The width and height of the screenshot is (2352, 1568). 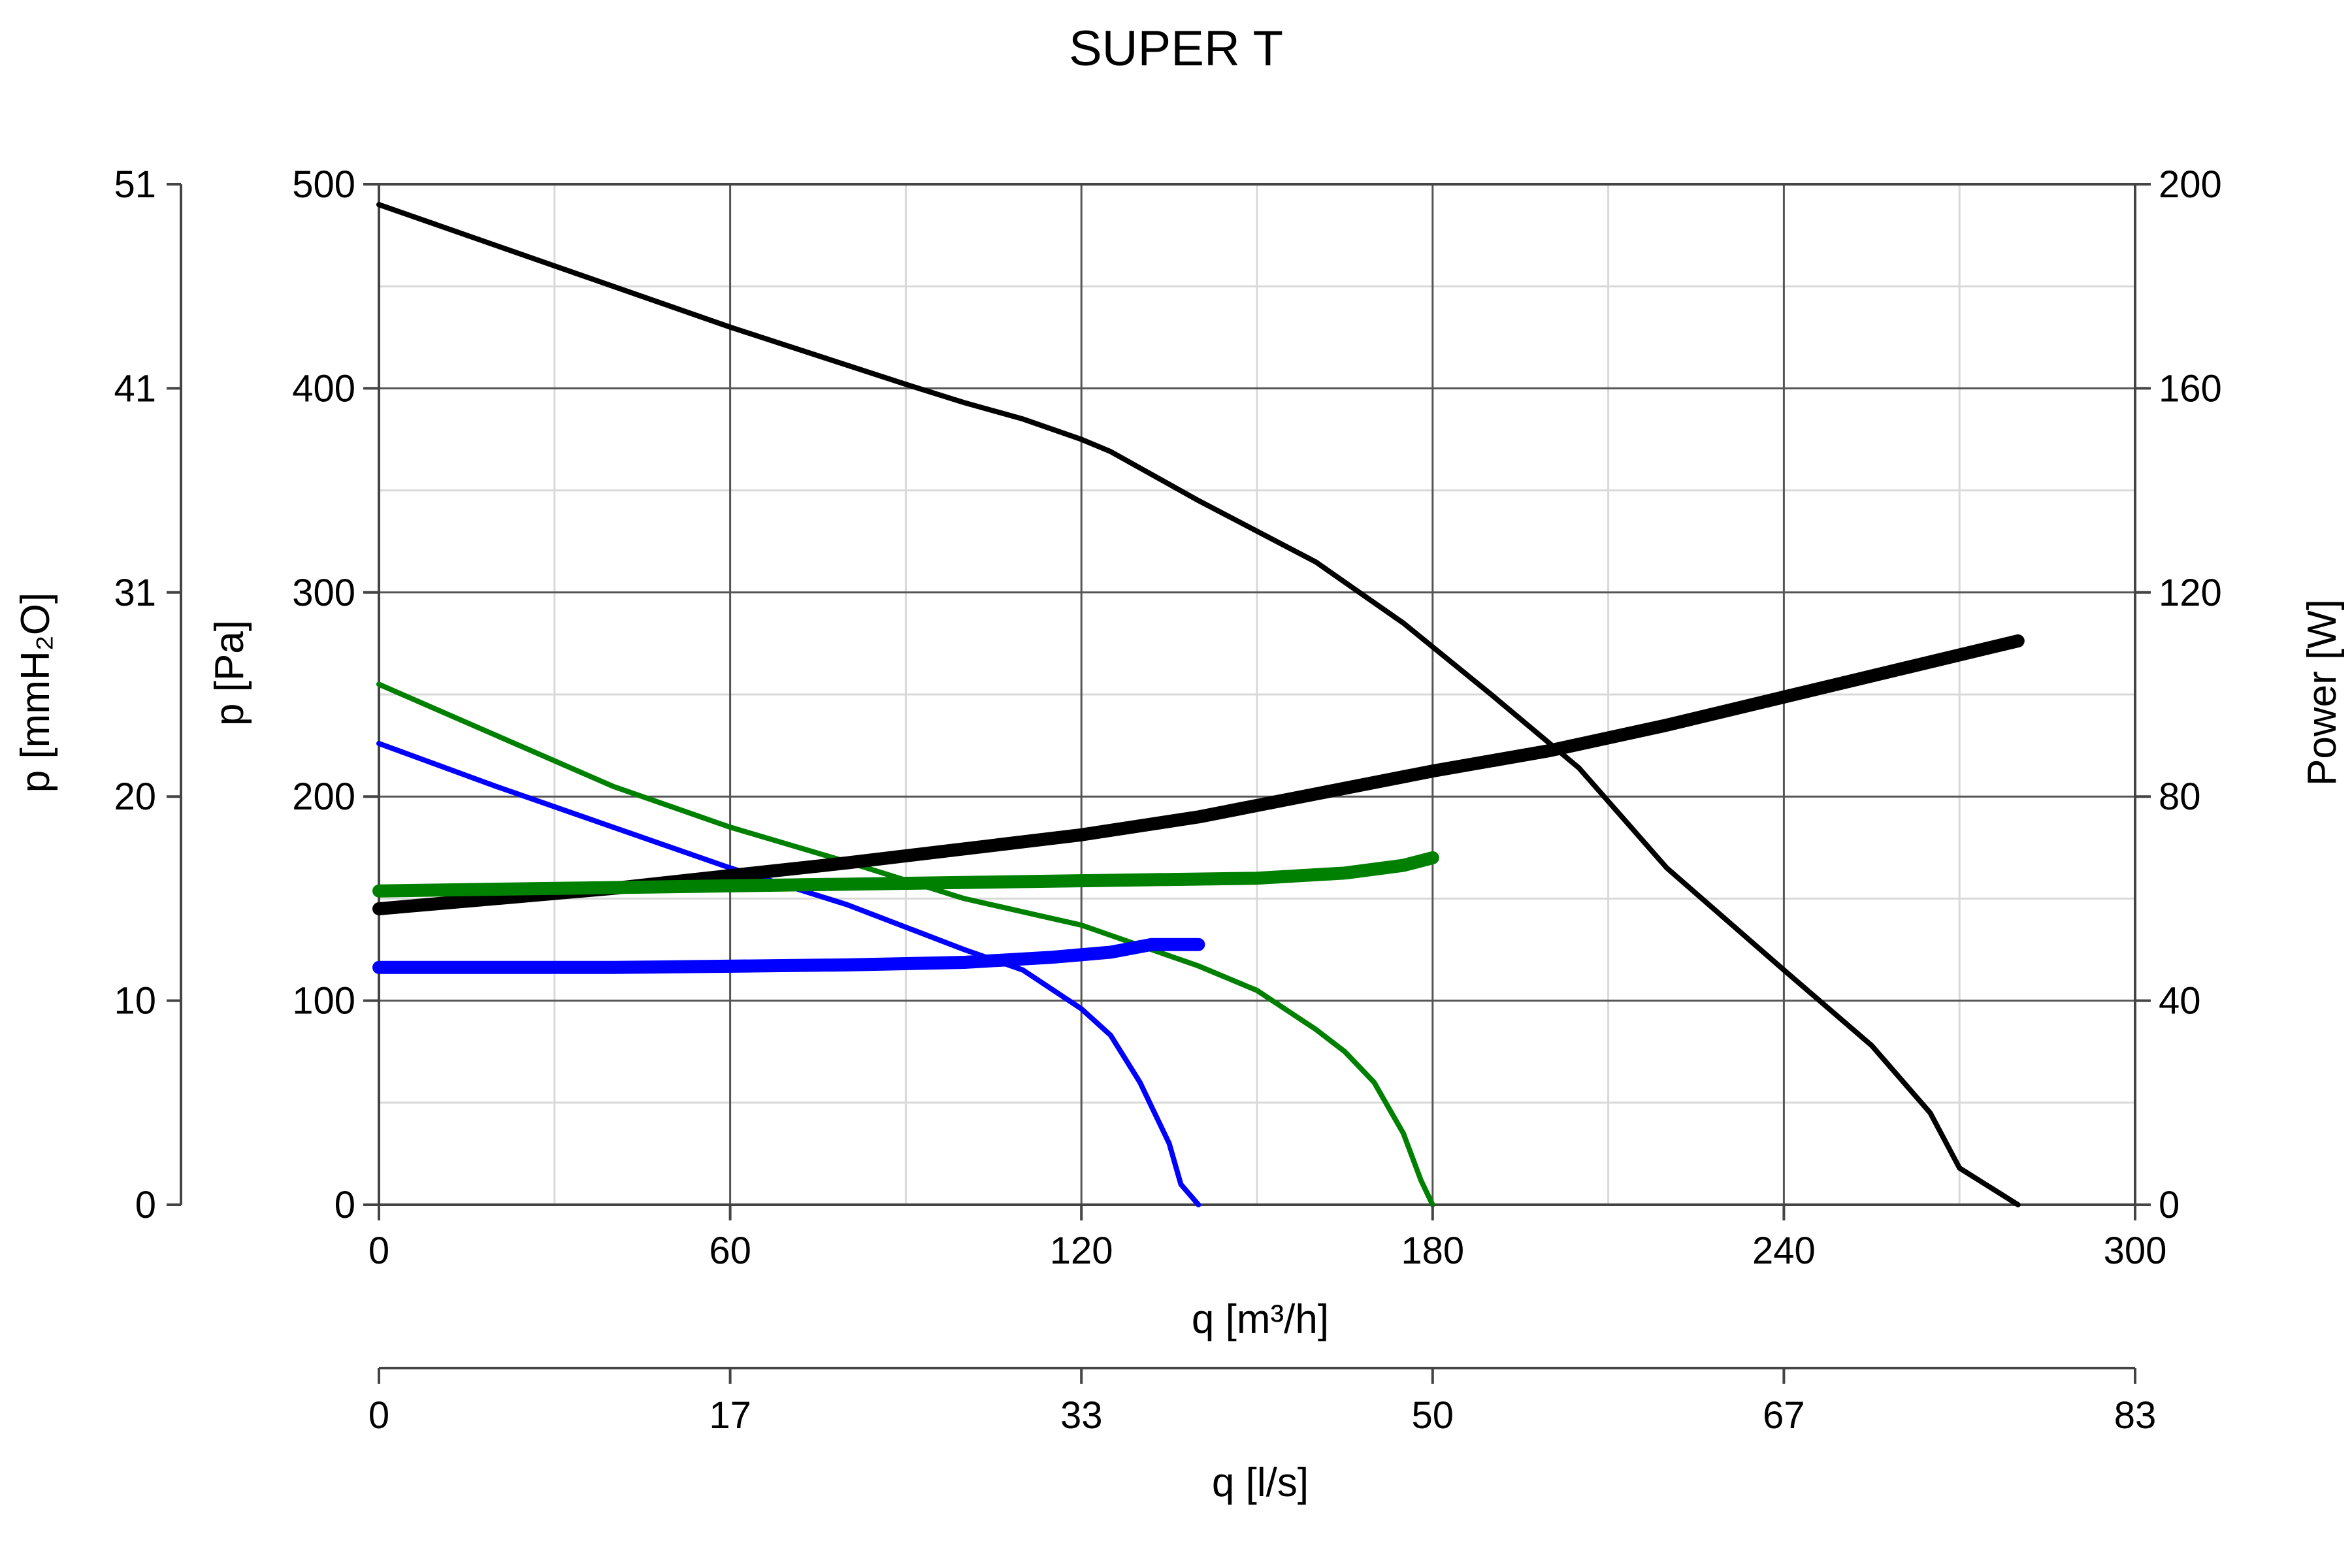 What do you see at coordinates (135, 388) in the screenshot?
I see `y-outer-tick-label: 41` at bounding box center [135, 388].